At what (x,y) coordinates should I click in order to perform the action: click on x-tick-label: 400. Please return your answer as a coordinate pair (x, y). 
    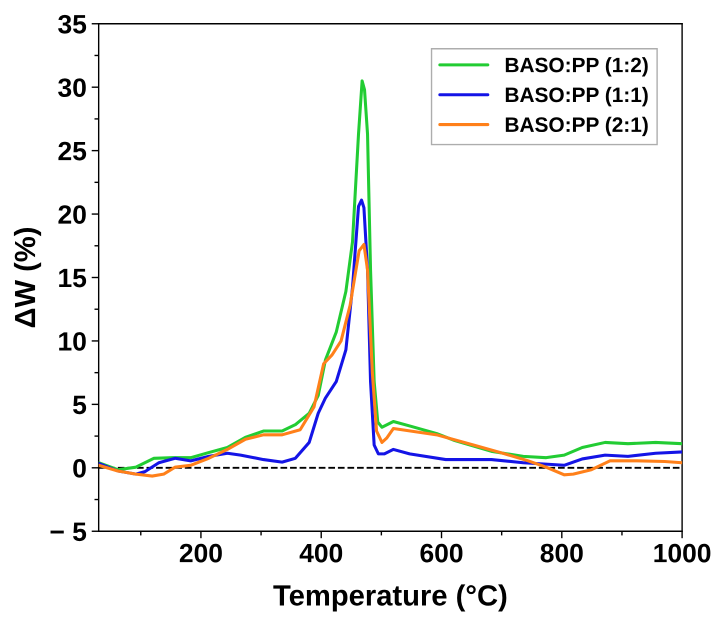
    Looking at the image, I should click on (321, 553).